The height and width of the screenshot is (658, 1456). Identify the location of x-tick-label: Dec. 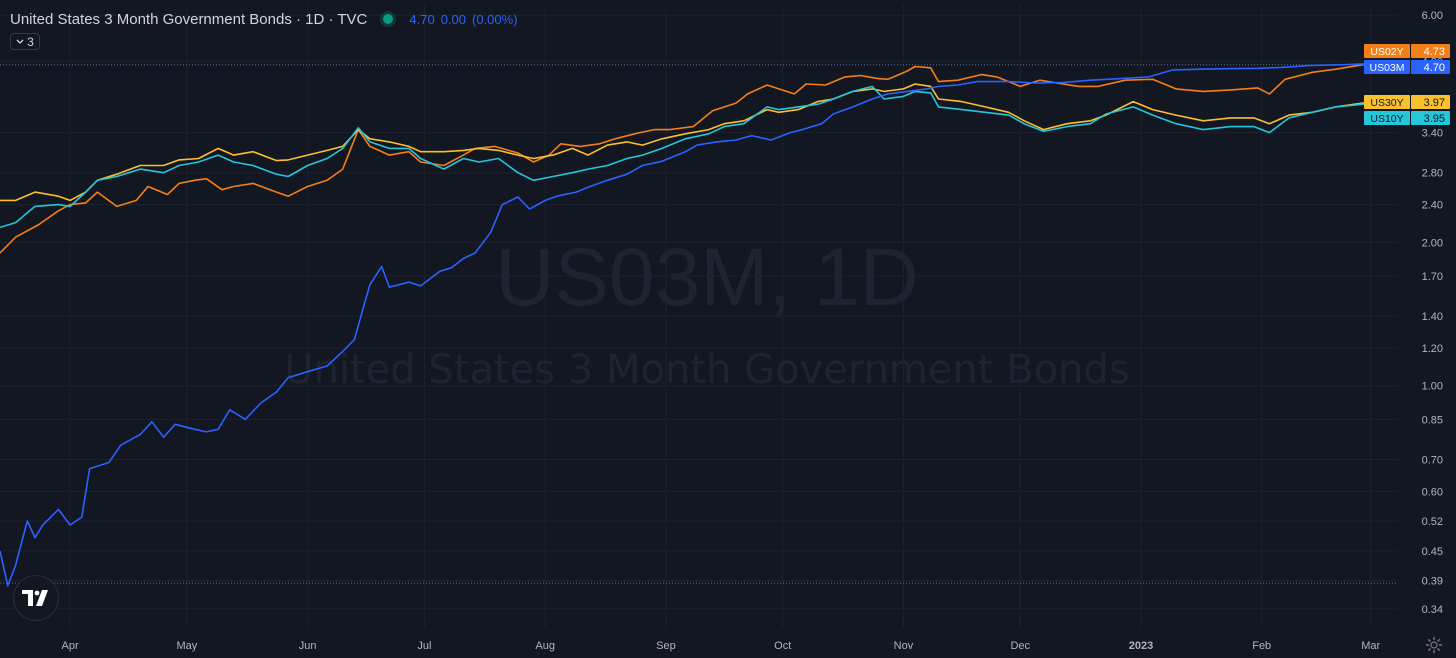
(1020, 646).